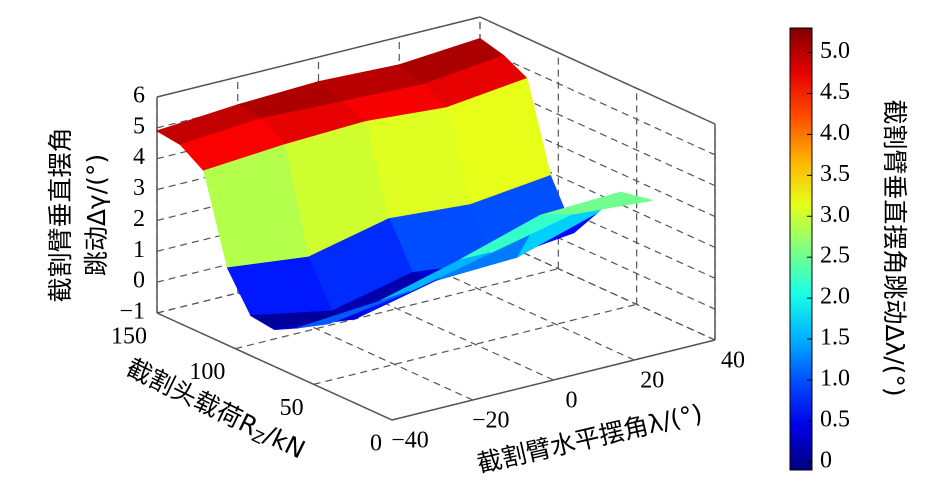  I want to click on x-tick-label: 0, so click(572, 401).